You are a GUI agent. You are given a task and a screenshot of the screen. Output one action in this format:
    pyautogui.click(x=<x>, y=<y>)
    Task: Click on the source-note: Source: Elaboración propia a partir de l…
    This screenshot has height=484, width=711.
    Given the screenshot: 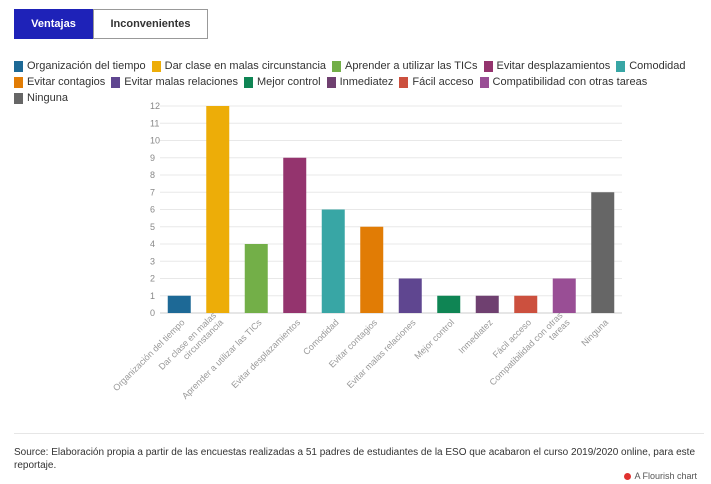 What is the action you would take?
    pyautogui.click(x=355, y=459)
    